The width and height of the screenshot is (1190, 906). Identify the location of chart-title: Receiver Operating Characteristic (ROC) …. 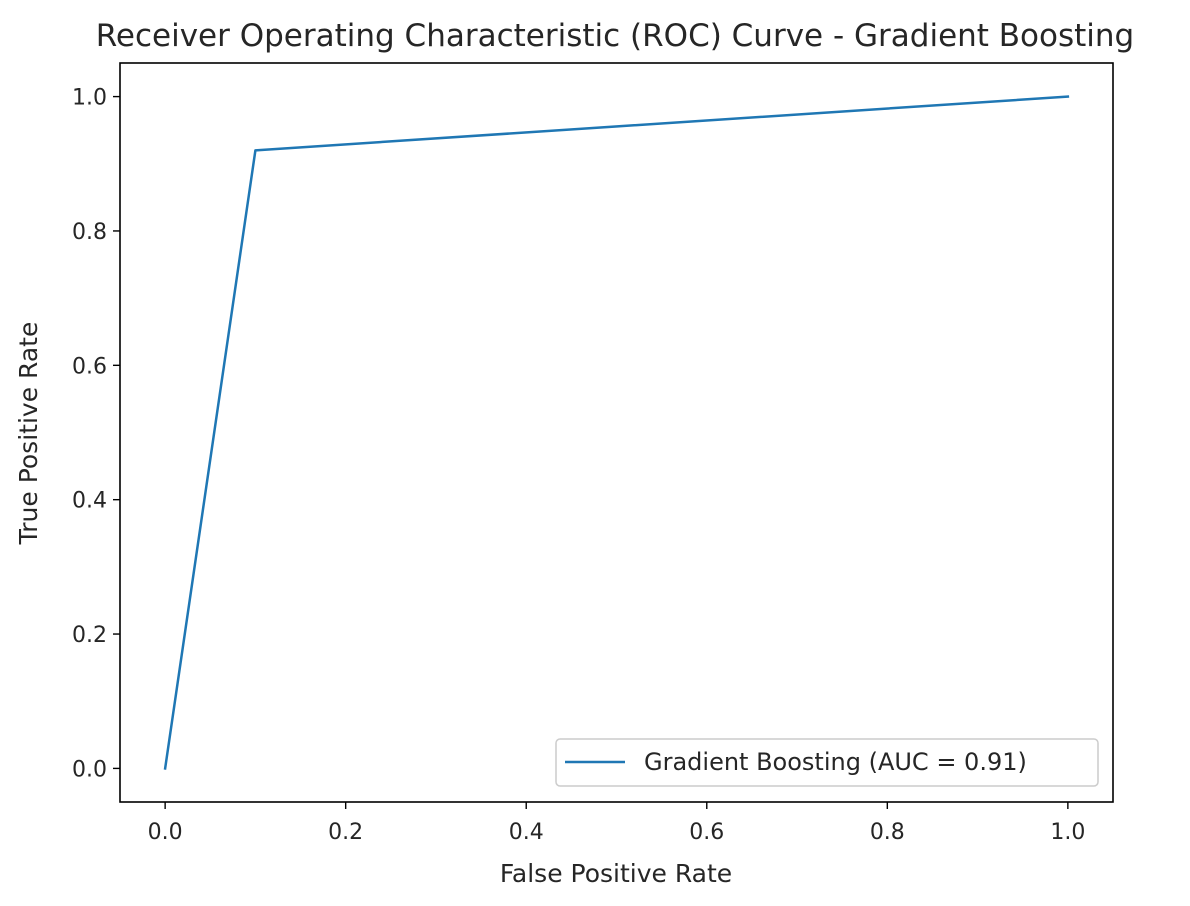
(615, 36).